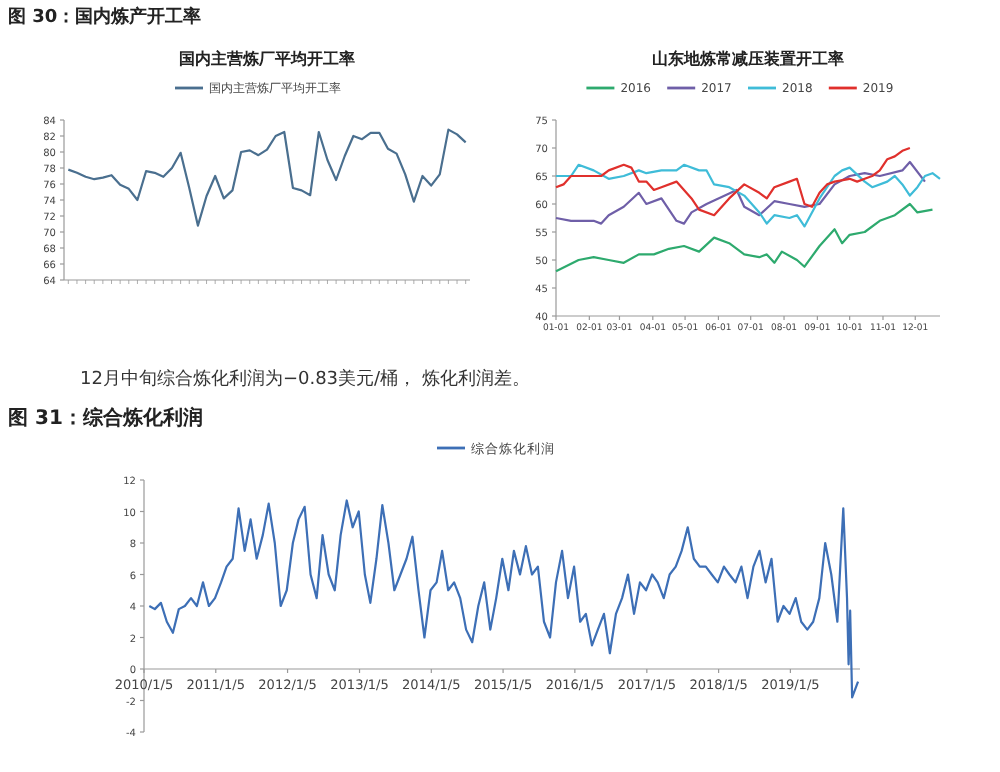 Image resolution: width=1000 pixels, height=772 pixels. Describe the element at coordinates (267, 58) in the screenshot. I see `chart-title: 国内主营炼厂平均开工率` at that location.